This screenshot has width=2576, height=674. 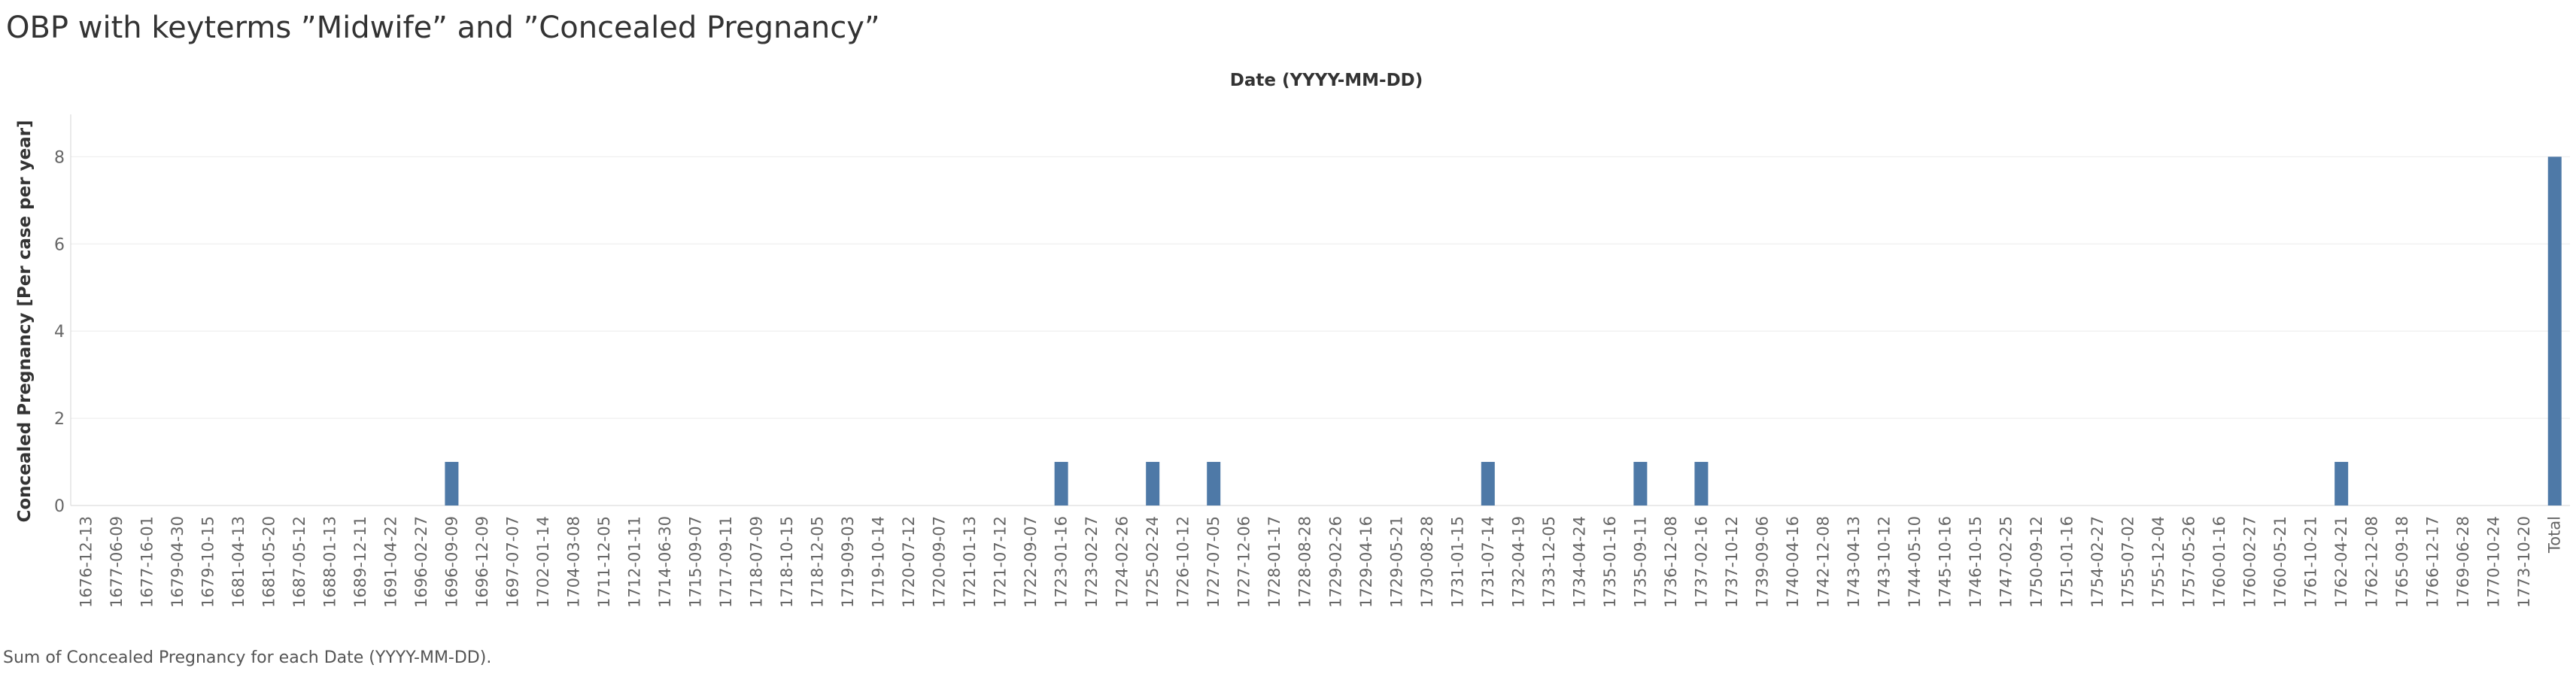 I want to click on y-tick-label: 4, so click(x=60, y=332).